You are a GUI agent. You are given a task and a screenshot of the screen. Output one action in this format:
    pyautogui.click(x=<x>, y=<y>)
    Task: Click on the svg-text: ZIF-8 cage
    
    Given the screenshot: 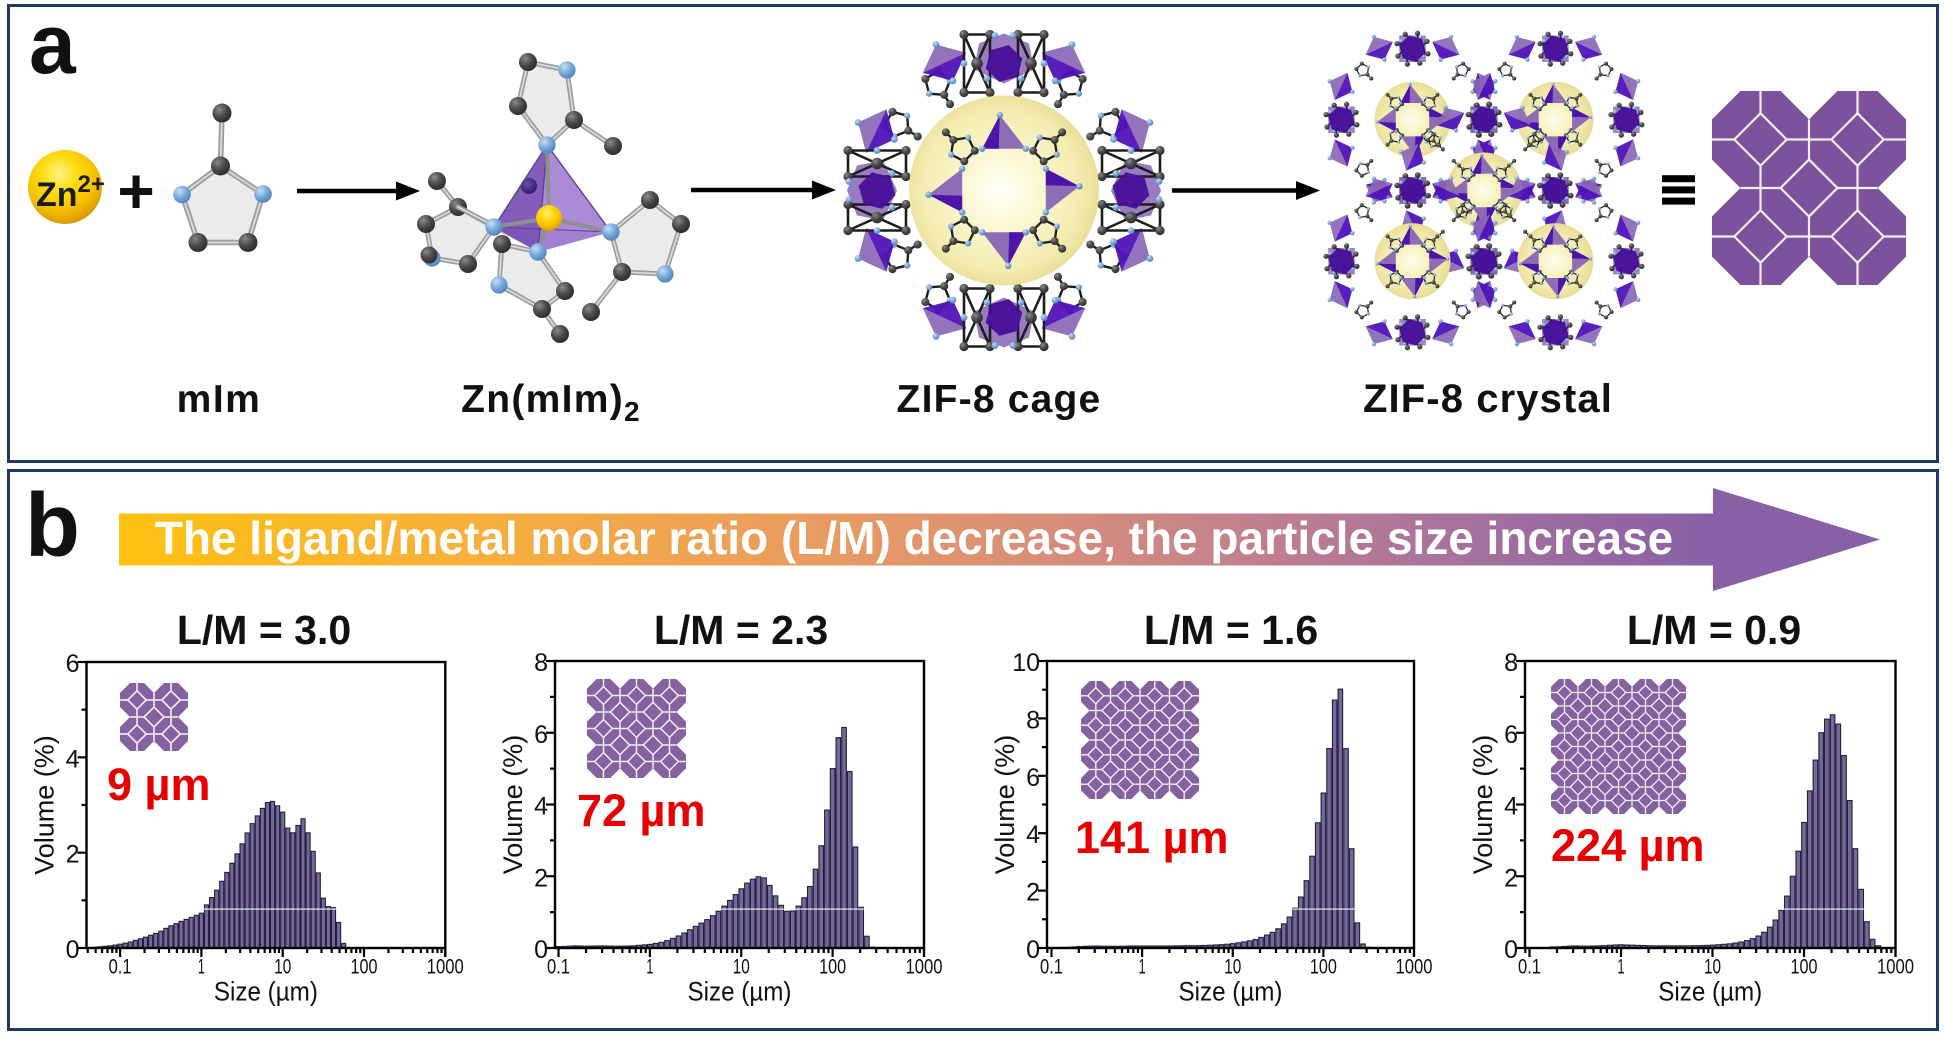 What is the action you would take?
    pyautogui.click(x=999, y=399)
    